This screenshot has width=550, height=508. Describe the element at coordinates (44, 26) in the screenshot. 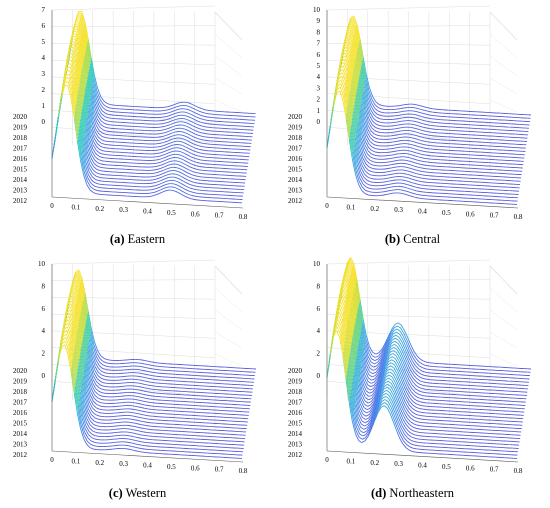

I see `z-tick-label: 6` at that location.